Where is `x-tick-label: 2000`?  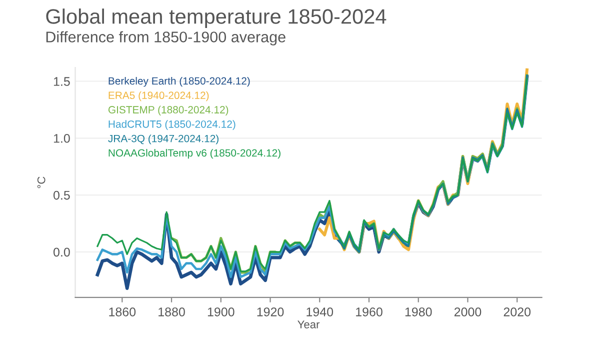 x-tick-label: 2000 is located at coordinates (468, 311).